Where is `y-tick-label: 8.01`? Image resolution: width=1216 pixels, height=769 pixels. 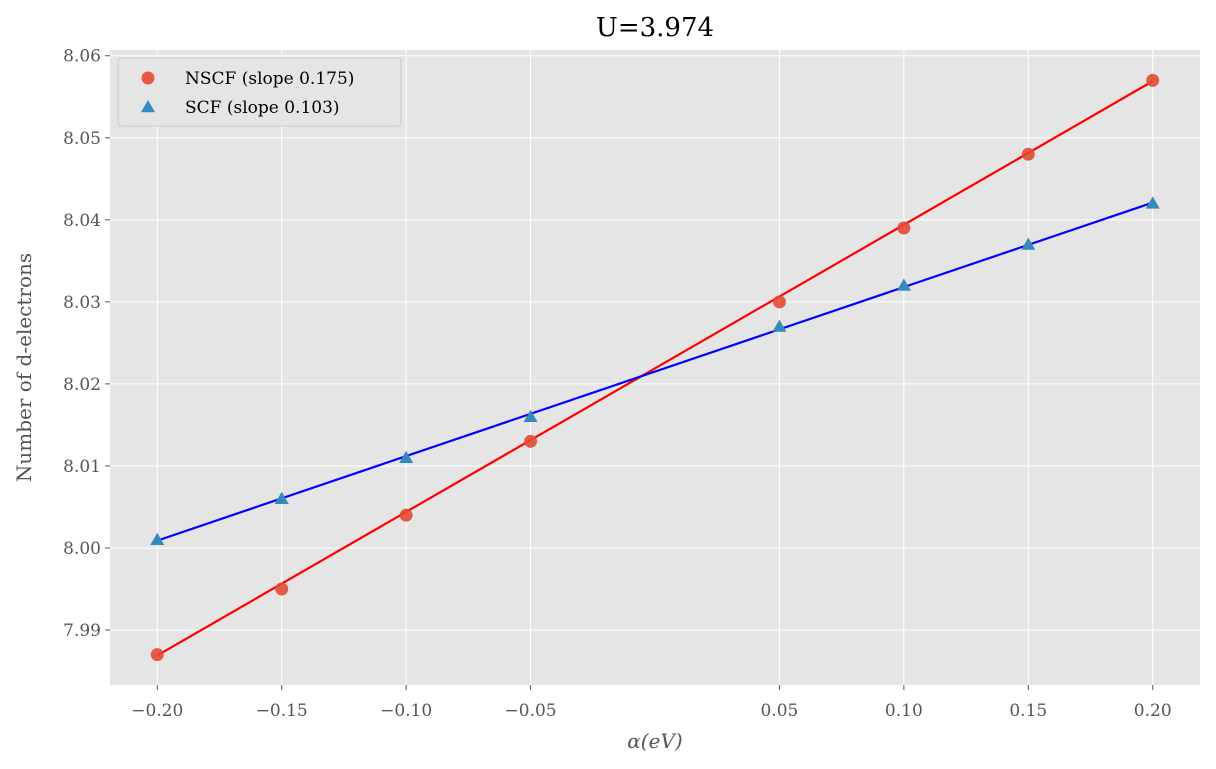 y-tick-label: 8.01 is located at coordinates (82, 467).